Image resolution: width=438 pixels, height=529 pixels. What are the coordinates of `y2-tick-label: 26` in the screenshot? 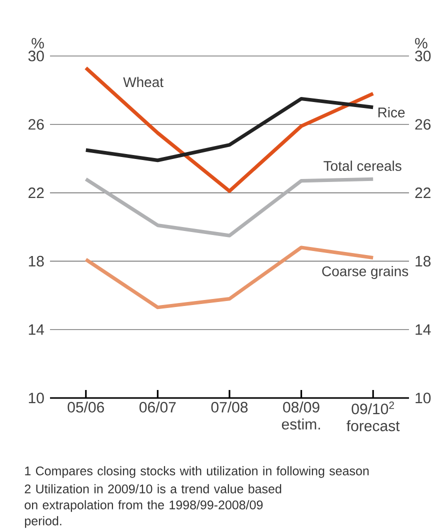 It's located at (423, 124).